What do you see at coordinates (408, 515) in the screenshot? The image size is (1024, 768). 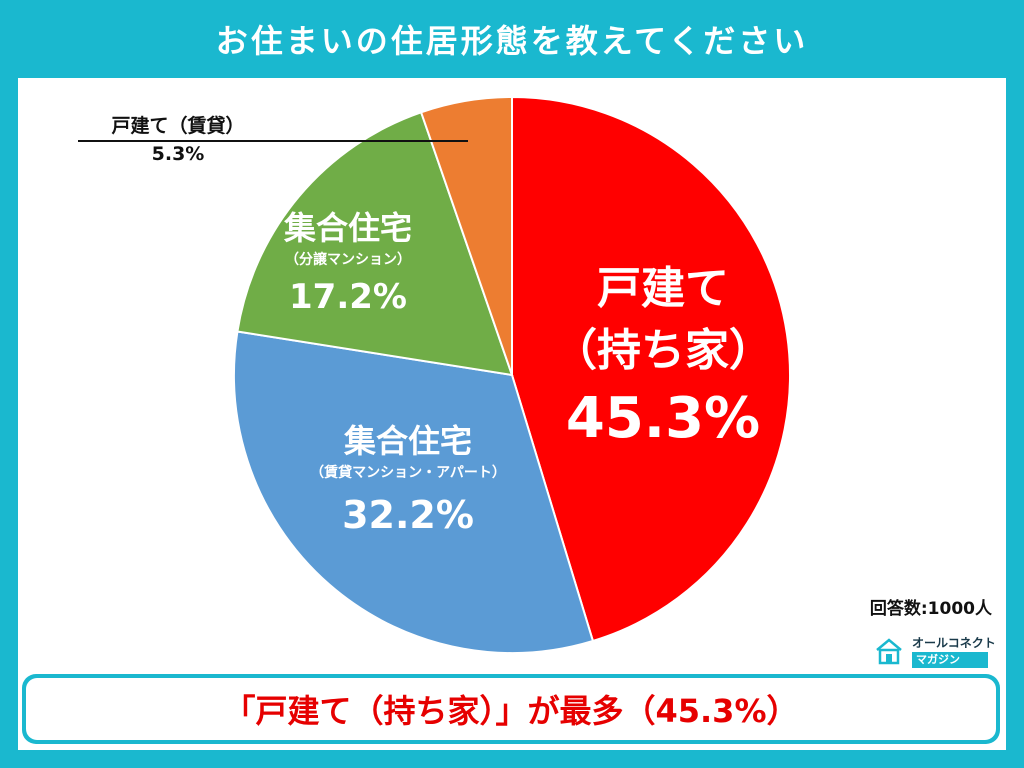 I see `slice-value: 32.2%` at bounding box center [408, 515].